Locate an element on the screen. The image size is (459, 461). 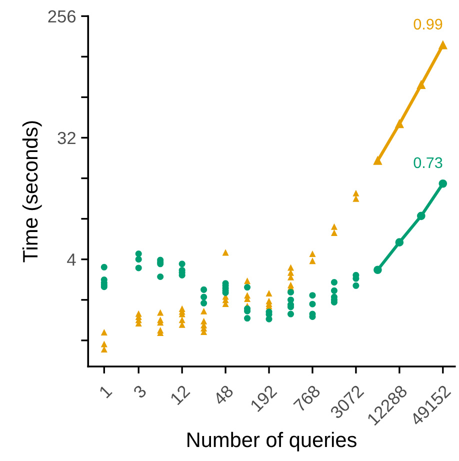
y-axis-title: Time (seconds) is located at coordinates (32, 191).